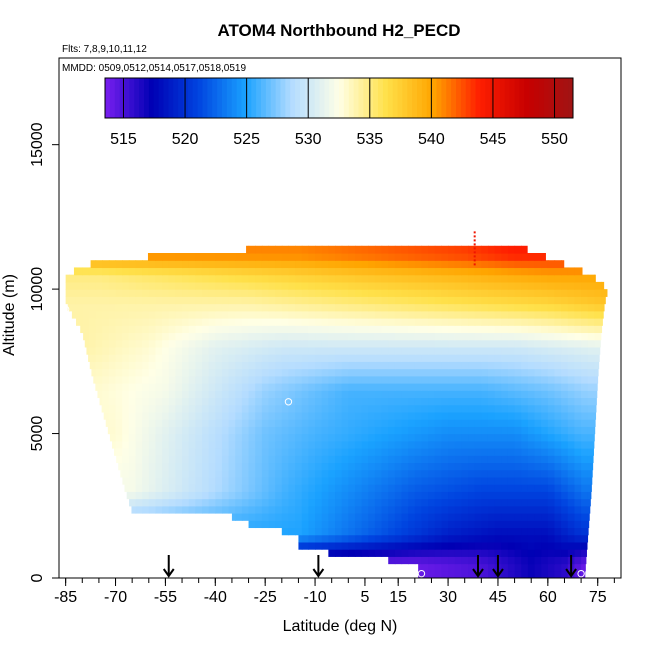 This screenshot has width=650, height=650. What do you see at coordinates (581, 573) in the screenshot?
I see `hollow-marker` at bounding box center [581, 573].